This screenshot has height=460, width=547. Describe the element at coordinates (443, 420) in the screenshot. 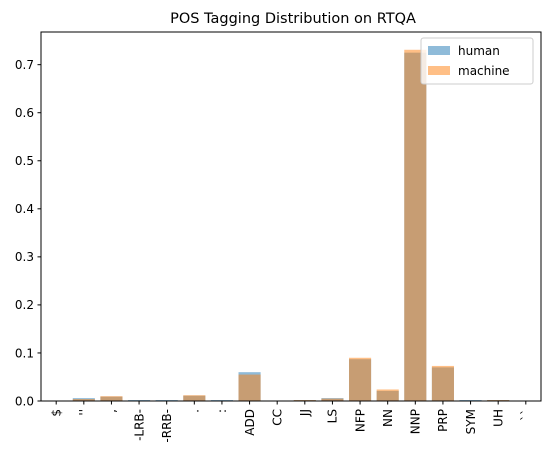

I see `x-tick-label-14: PRP` at that location.